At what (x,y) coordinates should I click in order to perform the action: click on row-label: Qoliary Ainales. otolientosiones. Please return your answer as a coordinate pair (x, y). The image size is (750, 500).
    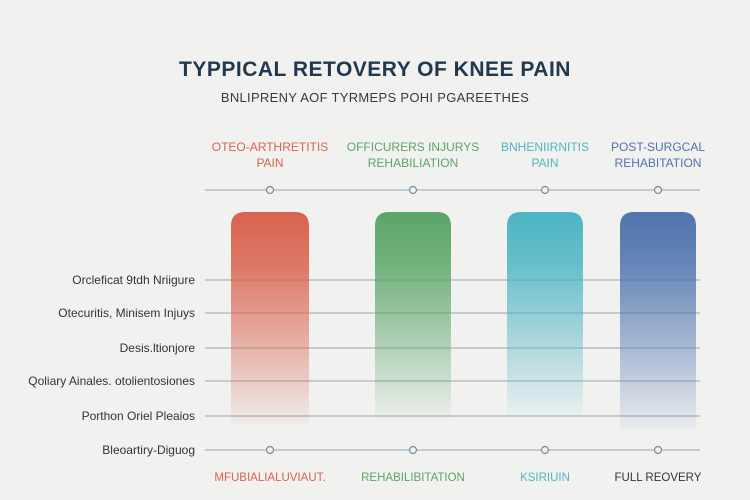
    Looking at the image, I should click on (111, 381).